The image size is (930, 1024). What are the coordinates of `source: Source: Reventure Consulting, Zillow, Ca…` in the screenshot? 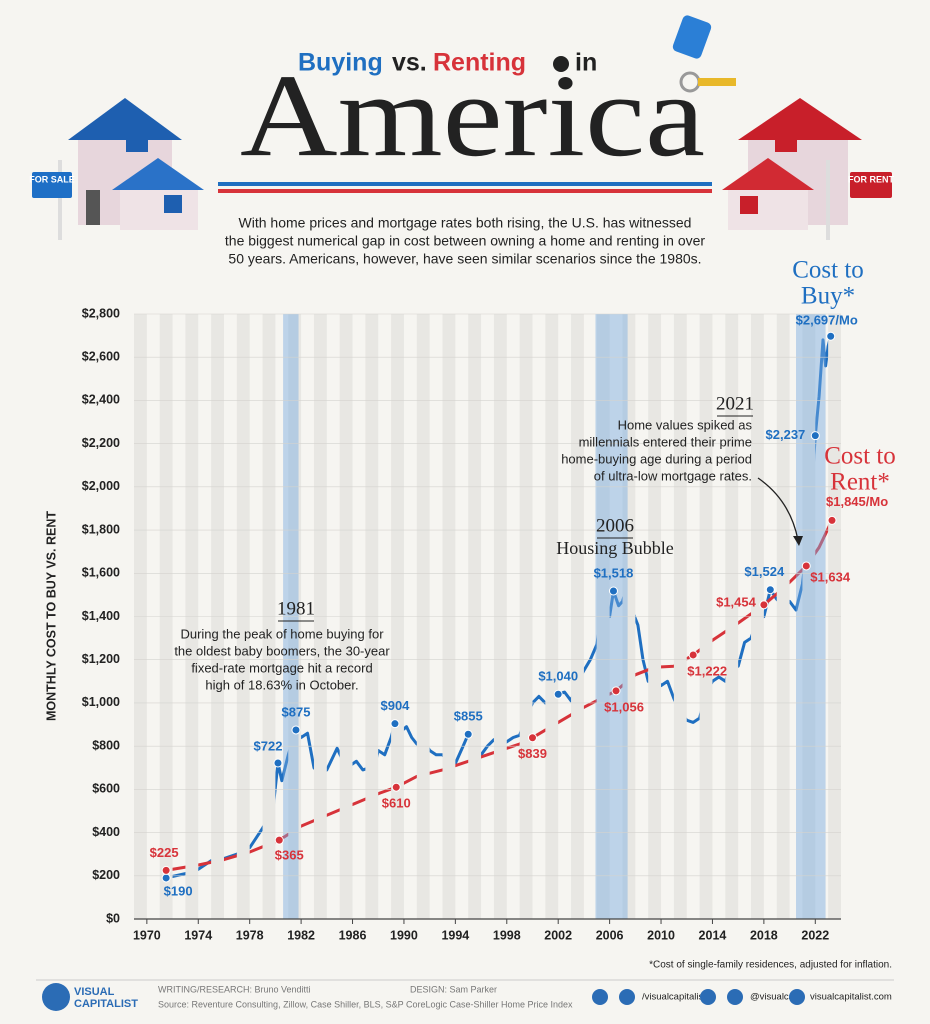 It's located at (365, 1004).